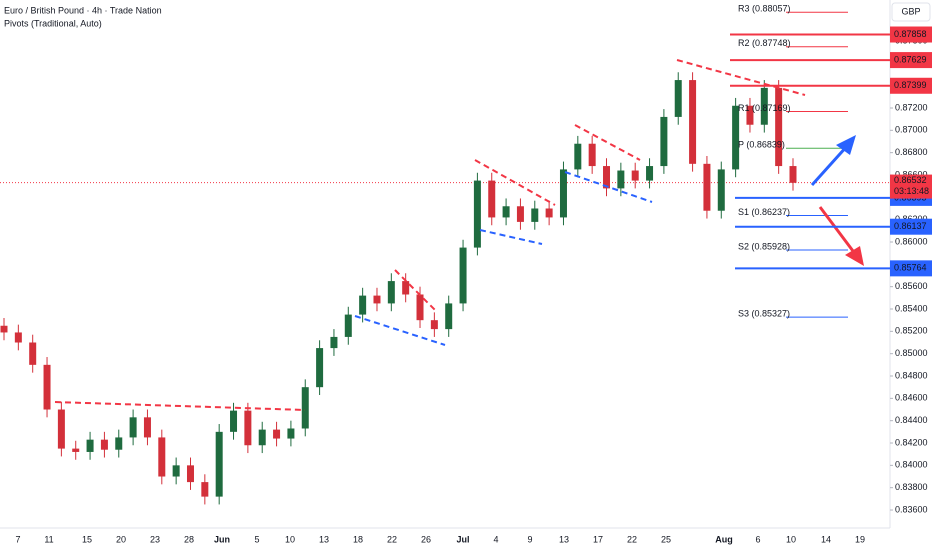 Image resolution: width=932 pixels, height=550 pixels. Describe the element at coordinates (222, 539) in the screenshot. I see `x-tick-label: Jun` at that location.